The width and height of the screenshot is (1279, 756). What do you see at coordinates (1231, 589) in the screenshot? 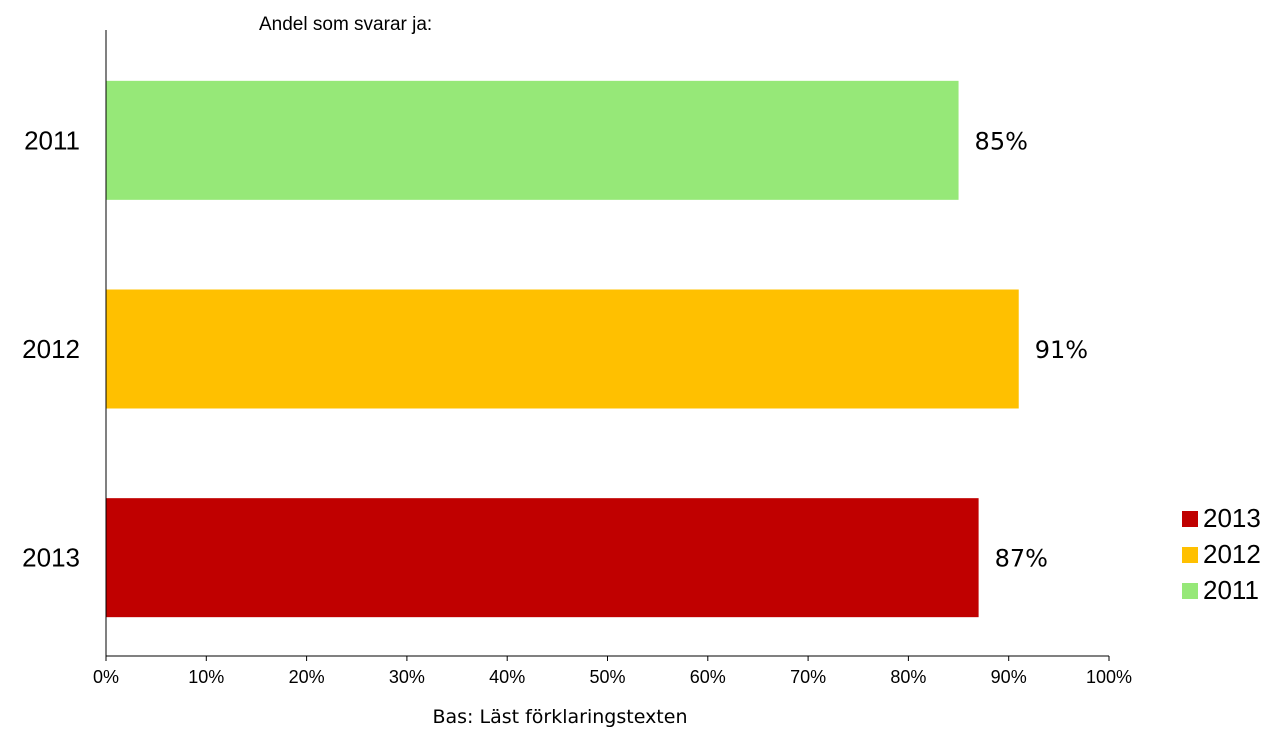
I see `legend-label-2011: 2011` at bounding box center [1231, 589].